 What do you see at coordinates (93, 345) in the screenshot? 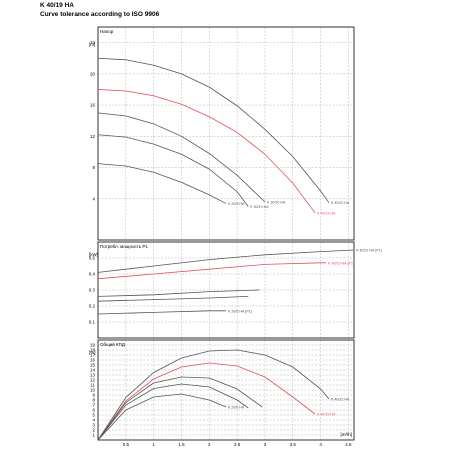
I see `y-tick-label: 19` at bounding box center [93, 345].